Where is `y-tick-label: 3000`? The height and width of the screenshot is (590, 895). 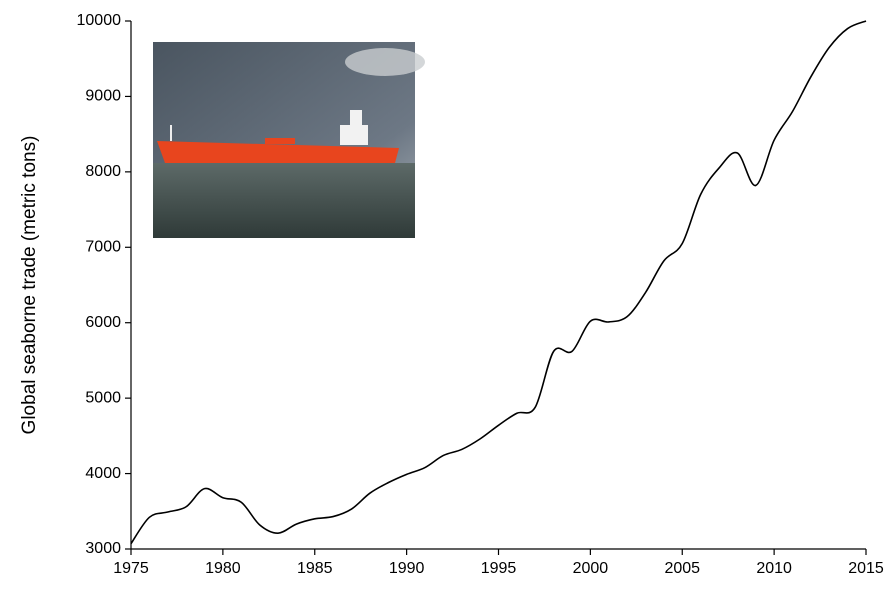 y-tick-label: 3000 is located at coordinates (103, 548).